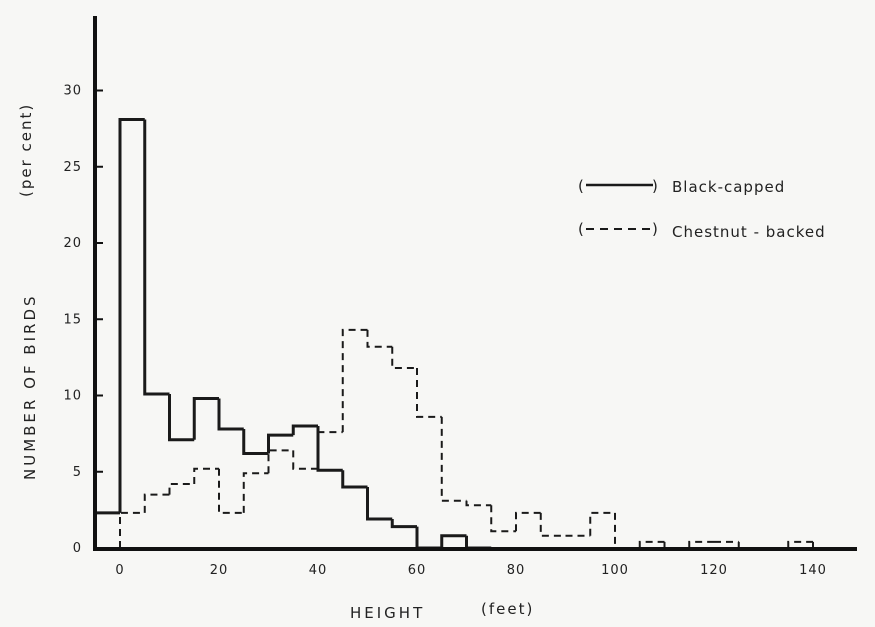 The image size is (875, 627). Describe the element at coordinates (77, 472) in the screenshot. I see `y-tick-label: 5` at that location.